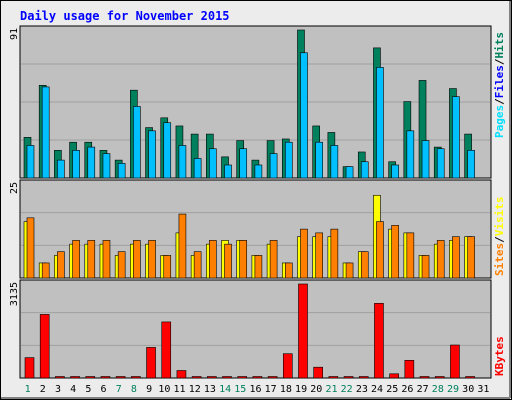  Describe the element at coordinates (225, 389) in the screenshot. I see `day-label: 14` at that location.